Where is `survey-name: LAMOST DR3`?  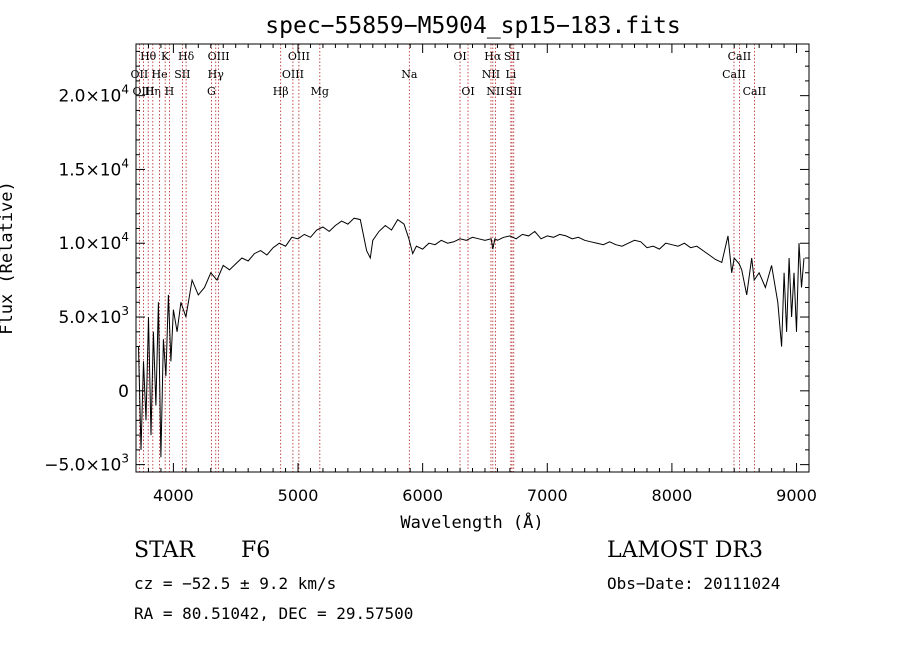 survey-name: LAMOST DR3 is located at coordinates (685, 550).